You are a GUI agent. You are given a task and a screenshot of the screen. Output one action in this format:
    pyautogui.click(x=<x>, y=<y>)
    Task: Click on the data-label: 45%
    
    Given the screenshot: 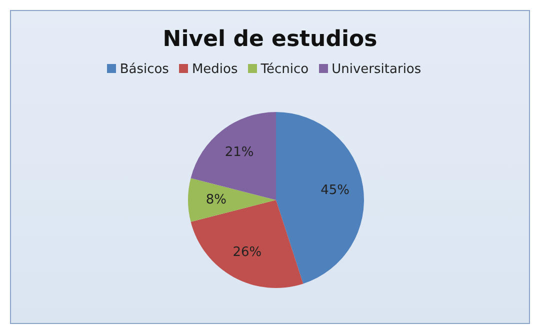 What is the action you would take?
    pyautogui.click(x=335, y=190)
    